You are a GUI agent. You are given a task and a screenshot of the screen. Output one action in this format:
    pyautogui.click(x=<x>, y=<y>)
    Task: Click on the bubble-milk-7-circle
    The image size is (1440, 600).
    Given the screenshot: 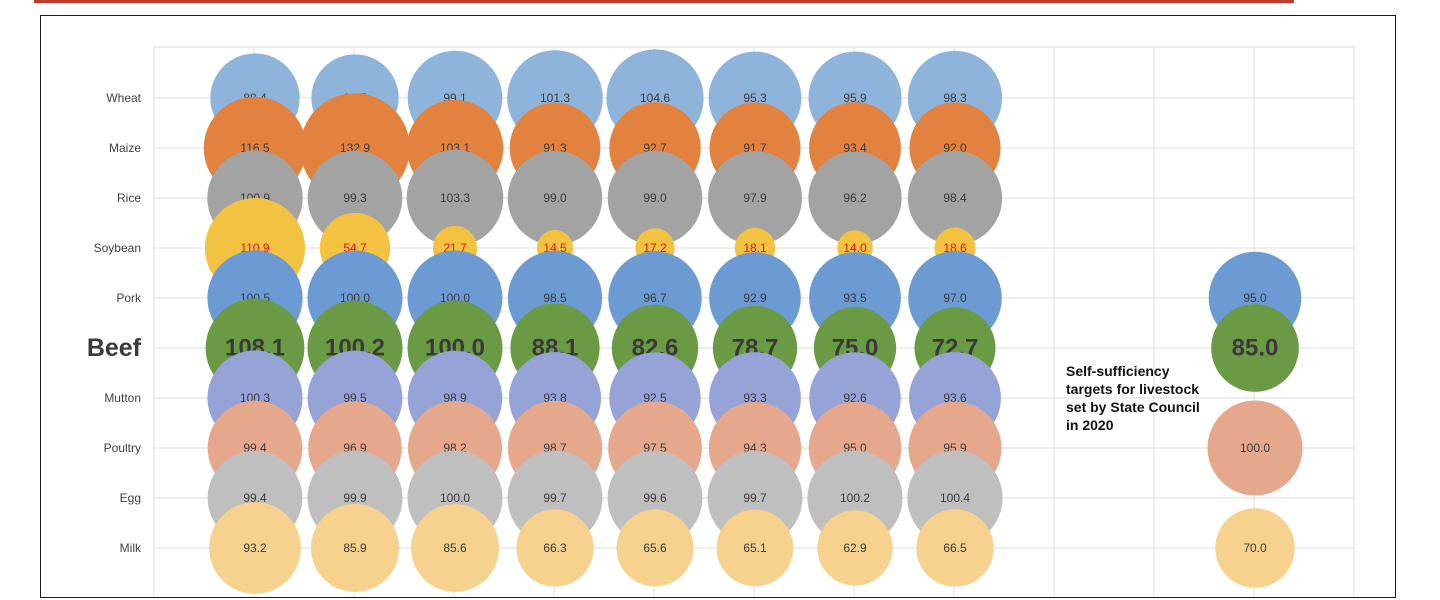 What is the action you would take?
    pyautogui.click(x=855, y=548)
    